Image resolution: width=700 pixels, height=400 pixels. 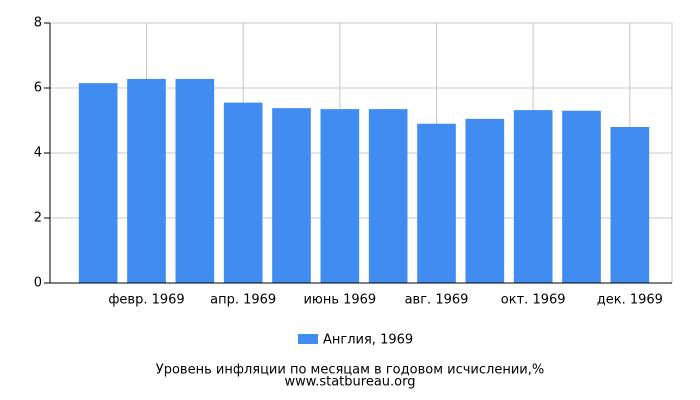 What do you see at coordinates (243, 300) in the screenshot?
I see `x-tick-label: апр. 1969` at bounding box center [243, 300].